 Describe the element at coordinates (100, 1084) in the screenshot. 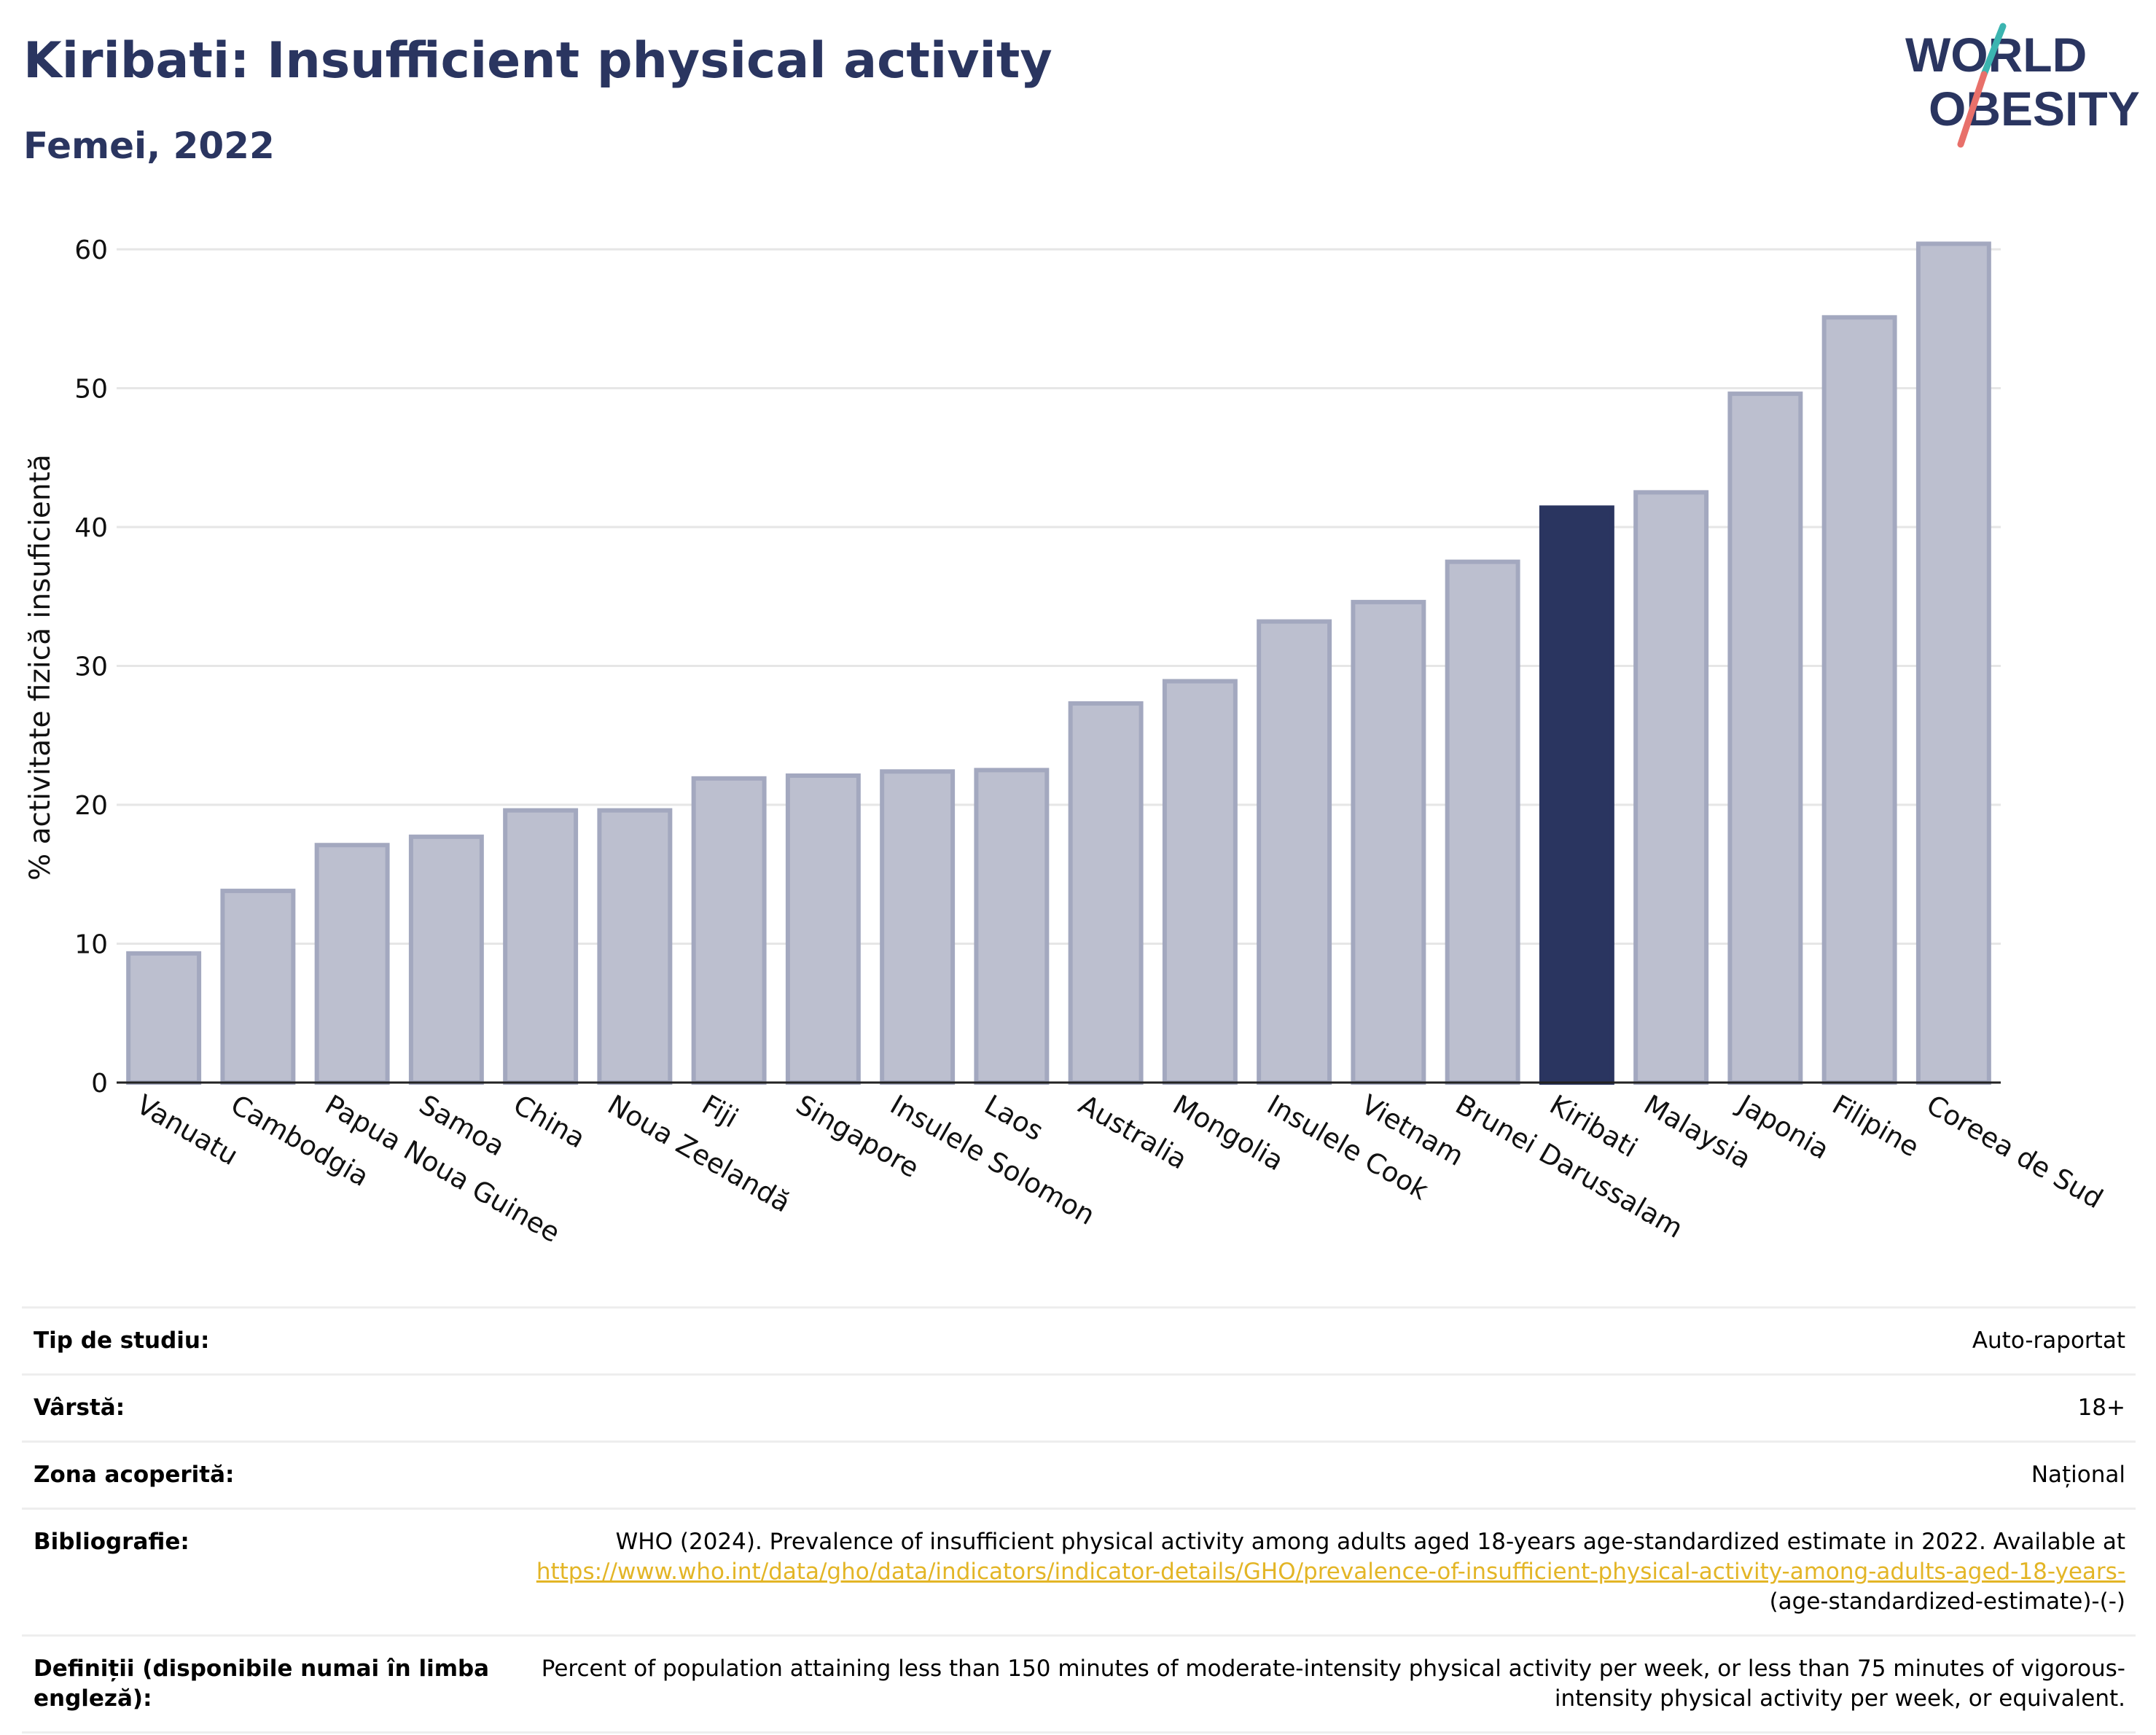

I see `y-tick-label: 0` at that location.